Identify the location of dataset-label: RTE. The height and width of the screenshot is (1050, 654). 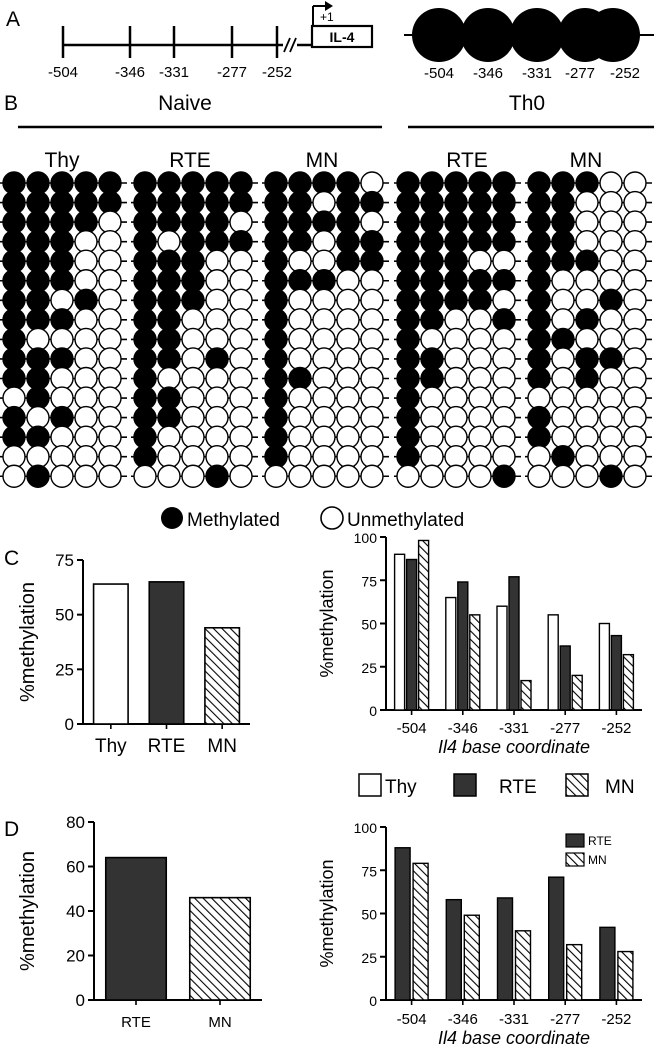
(467, 160).